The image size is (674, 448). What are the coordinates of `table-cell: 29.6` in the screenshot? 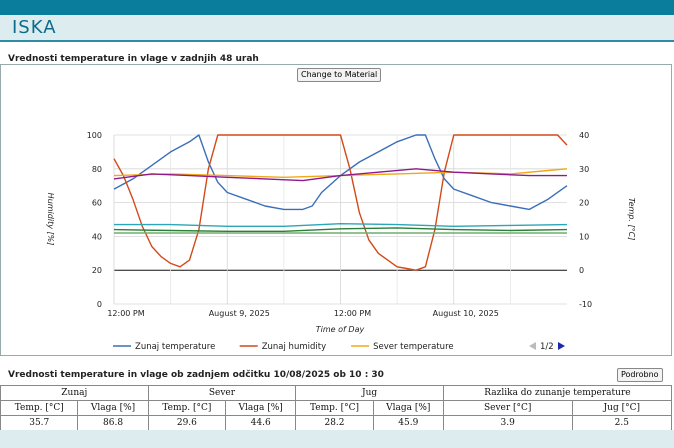 It's located at (187, 423).